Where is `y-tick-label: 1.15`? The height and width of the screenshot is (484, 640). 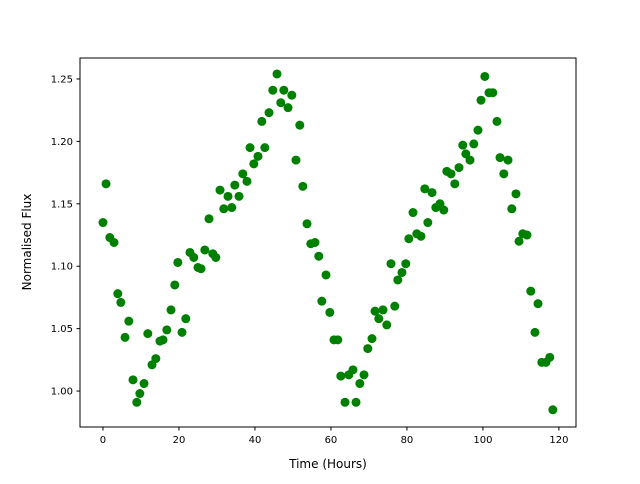
y-tick-label: 1.15 is located at coordinates (62, 204).